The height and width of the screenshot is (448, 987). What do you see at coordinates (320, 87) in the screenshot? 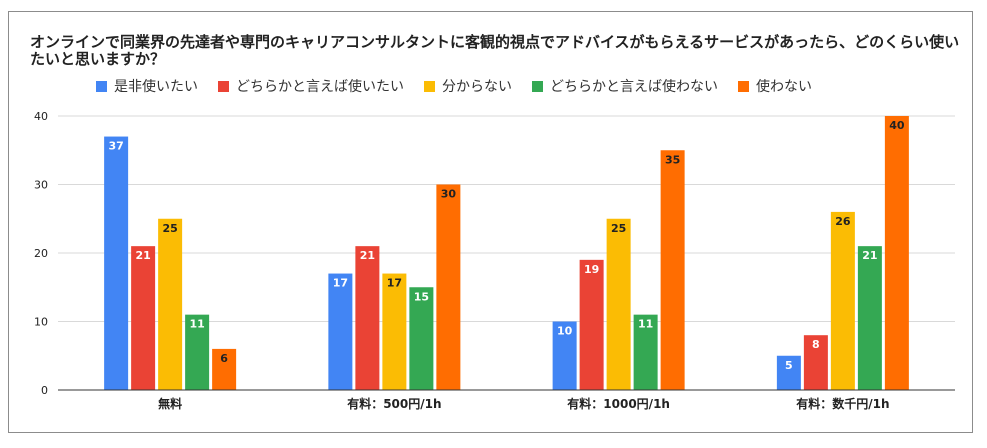
I see `legend-label: どちらかと言えば使いたい` at bounding box center [320, 87].